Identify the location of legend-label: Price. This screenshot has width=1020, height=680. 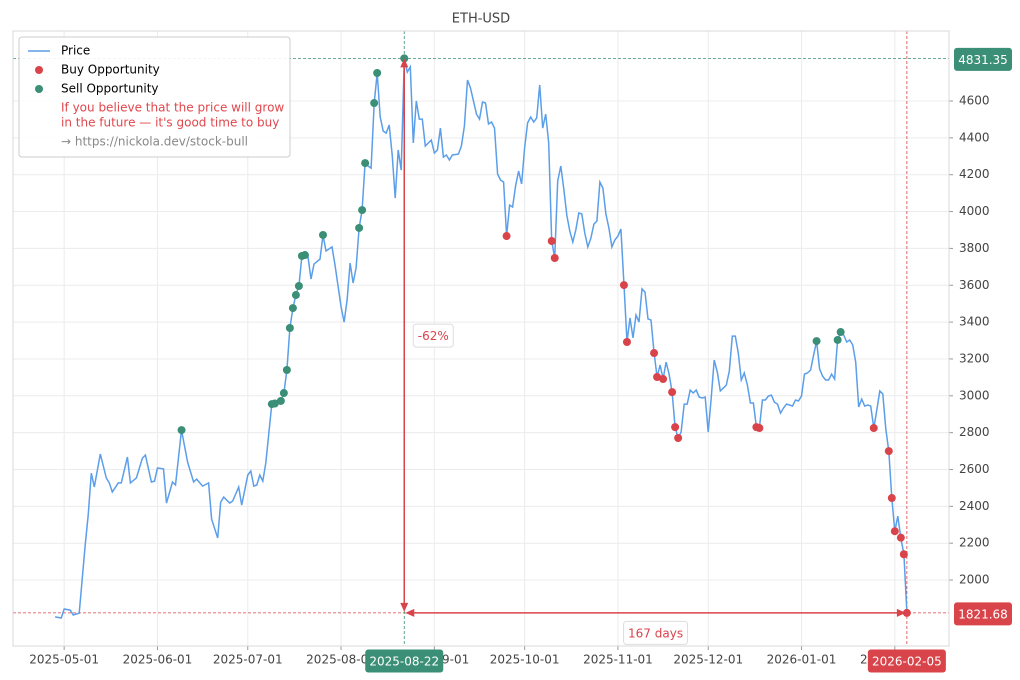
(75, 51).